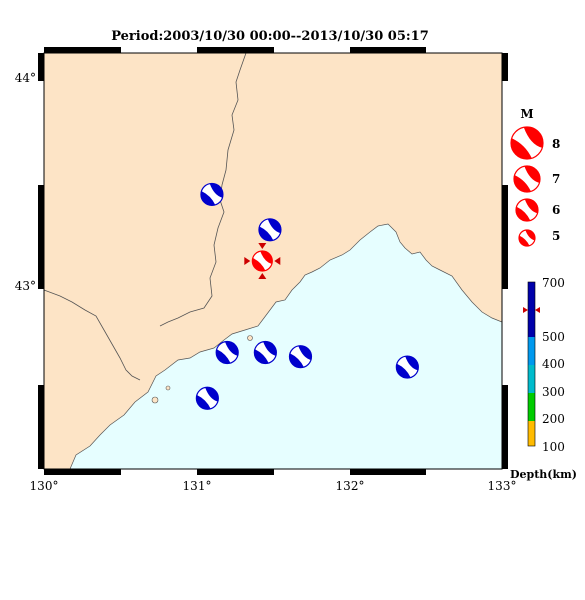 The width and height of the screenshot is (585, 600). What do you see at coordinates (553, 283) in the screenshot?
I see `depth-tick-700: 700` at bounding box center [553, 283].